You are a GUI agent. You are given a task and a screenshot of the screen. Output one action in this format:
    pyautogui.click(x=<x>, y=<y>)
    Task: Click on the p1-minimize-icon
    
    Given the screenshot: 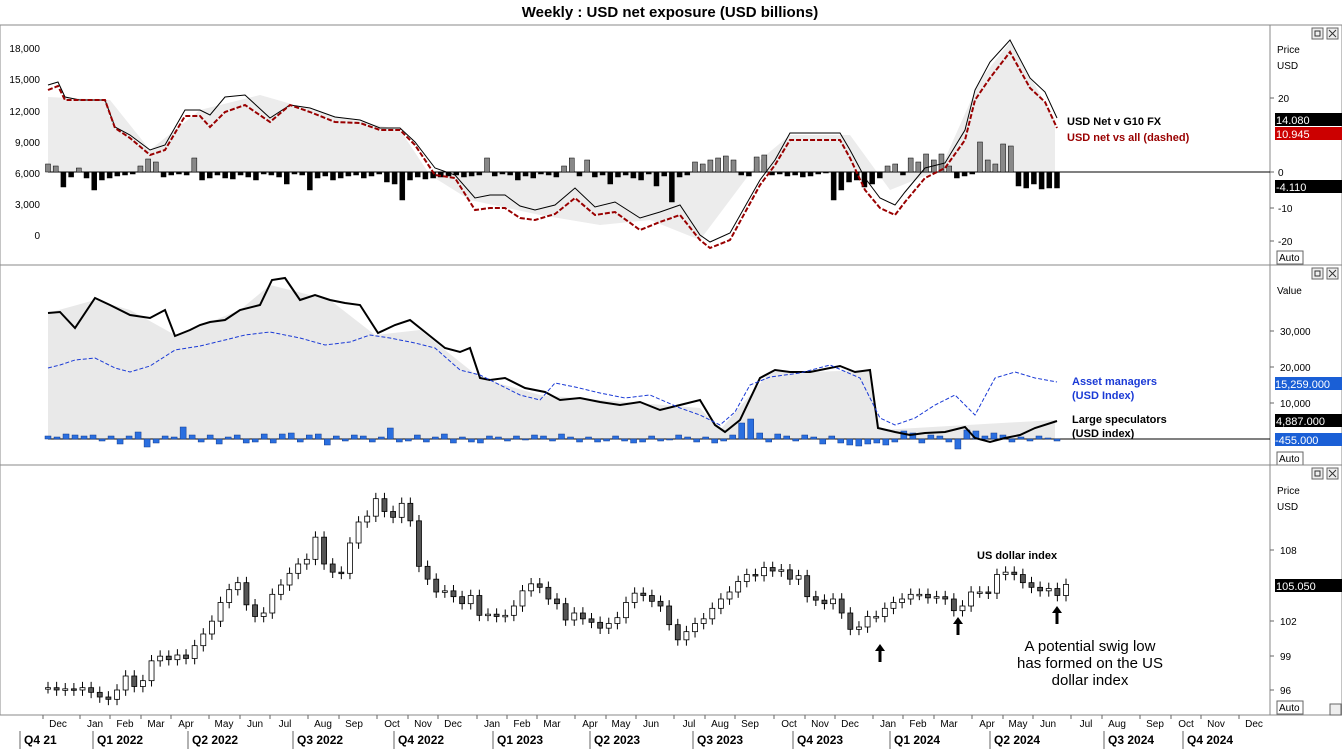 What is the action you would take?
    pyautogui.click(x=1317, y=33)
    